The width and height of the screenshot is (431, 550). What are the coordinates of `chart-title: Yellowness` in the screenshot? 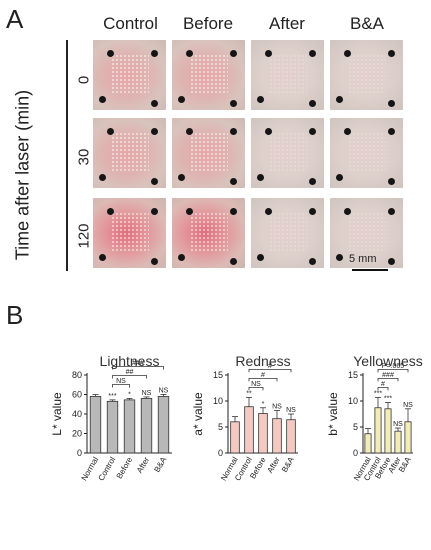 It's located at (388, 361).